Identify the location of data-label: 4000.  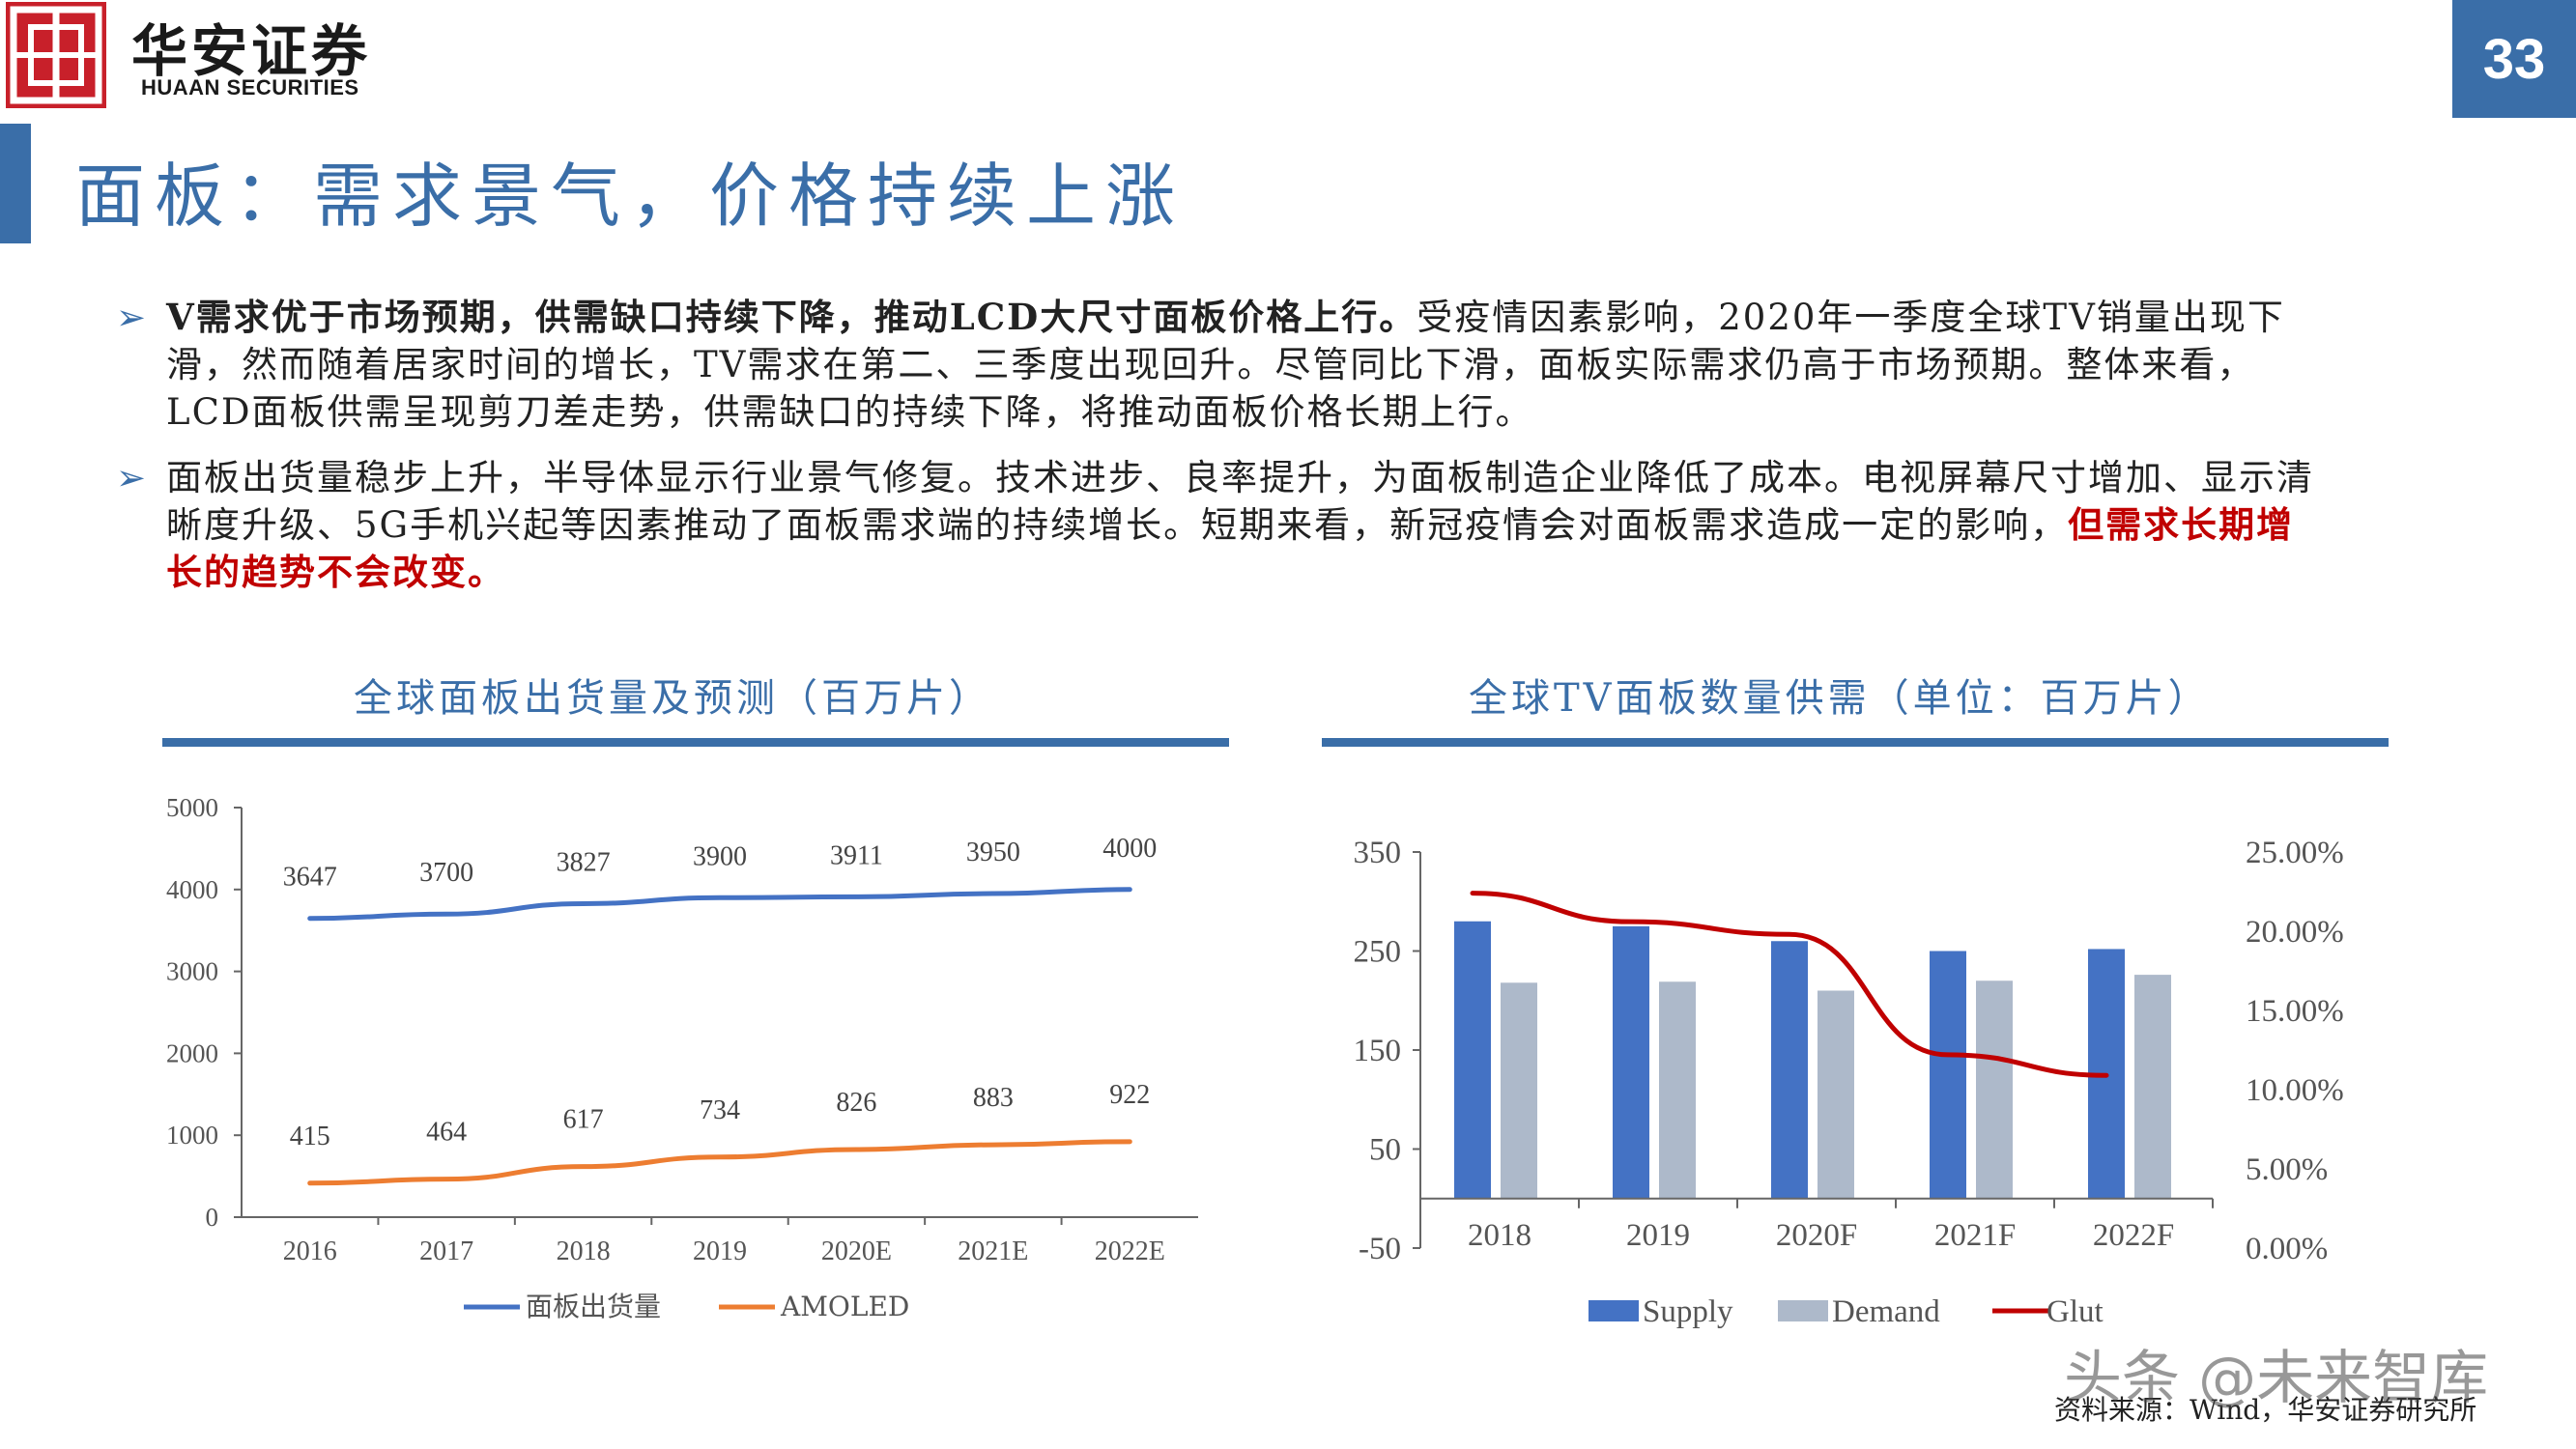
(1129, 849).